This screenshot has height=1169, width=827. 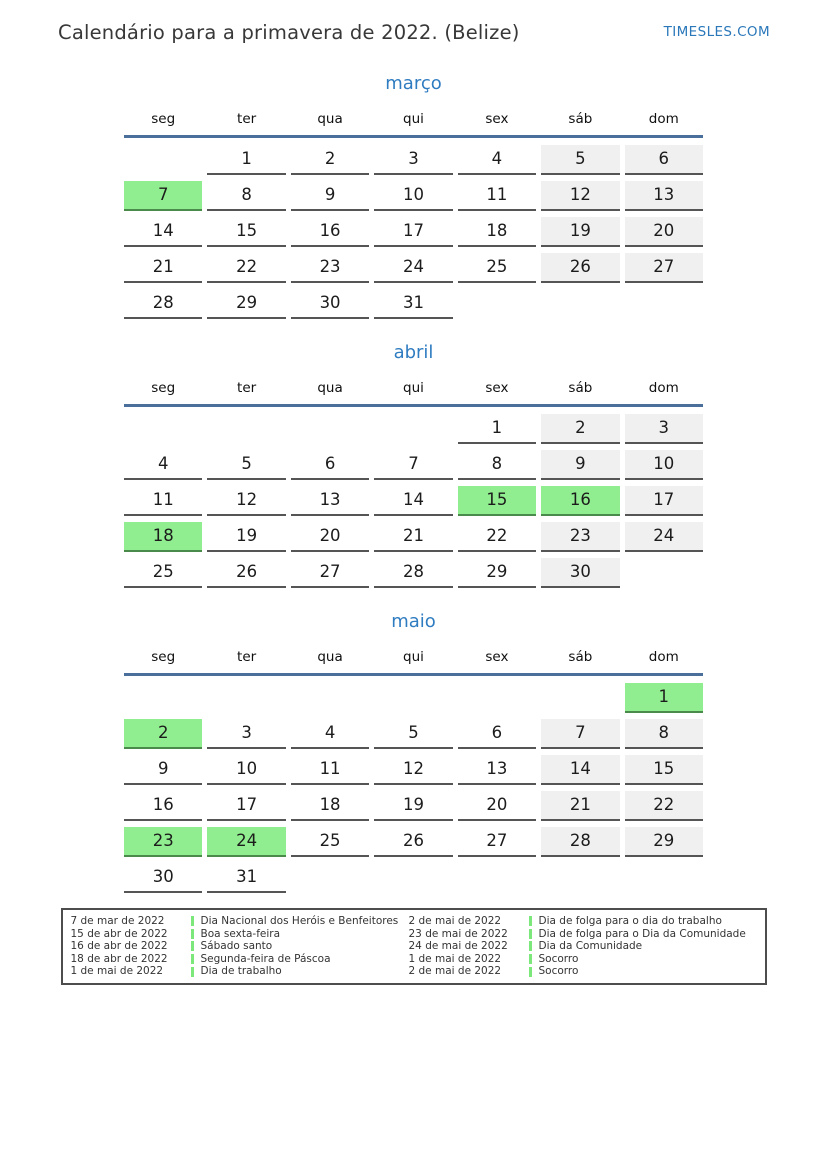 I want to click on day-cell-março-10: 10, so click(x=413, y=196).